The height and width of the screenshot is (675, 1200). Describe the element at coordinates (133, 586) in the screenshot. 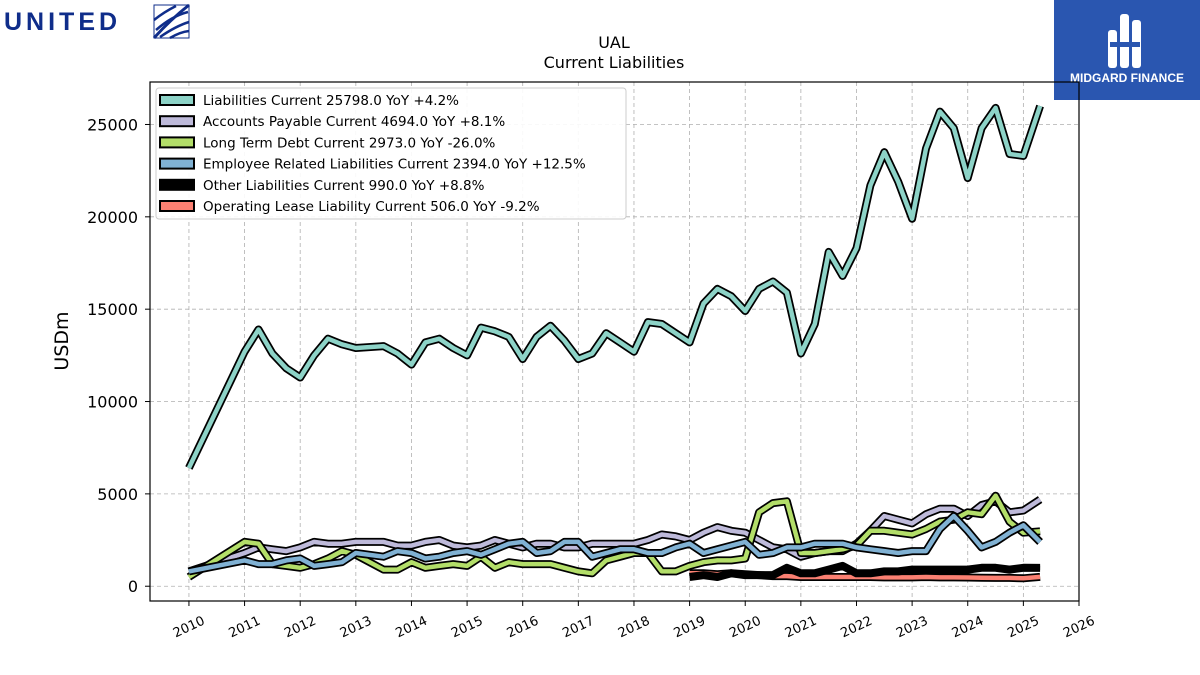

I see `y-tick-label: 0` at that location.